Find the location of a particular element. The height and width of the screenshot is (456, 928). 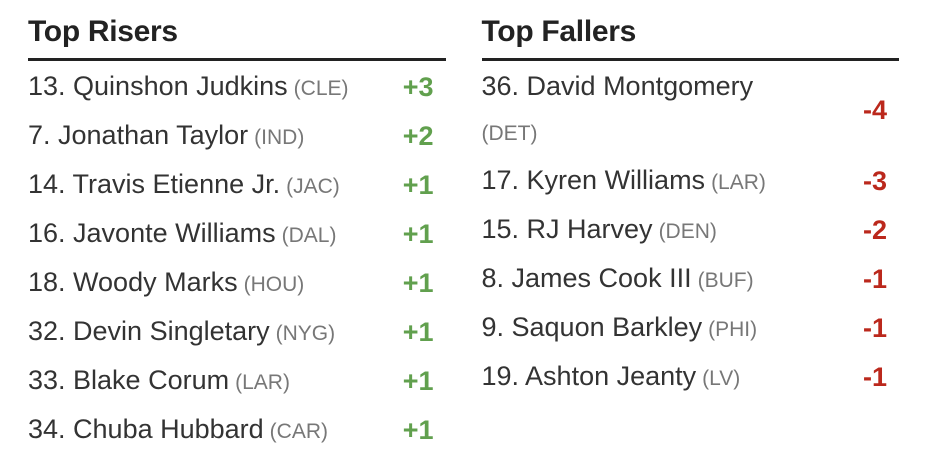

player-name: 7. Jonathan Taylor is located at coordinates (138, 135).